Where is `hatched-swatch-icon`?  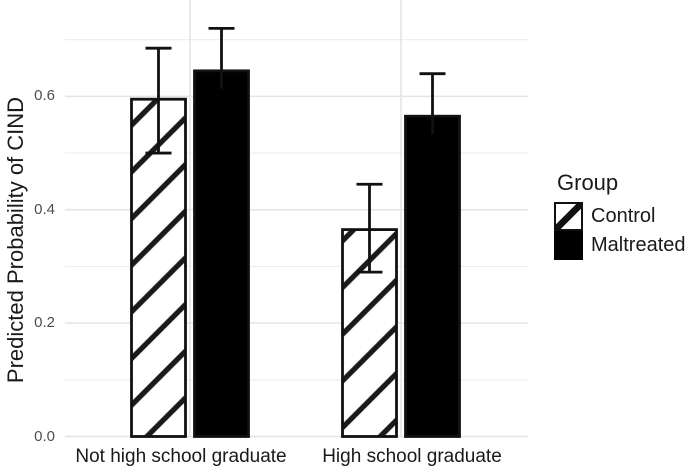 hatched-swatch-icon is located at coordinates (568, 216).